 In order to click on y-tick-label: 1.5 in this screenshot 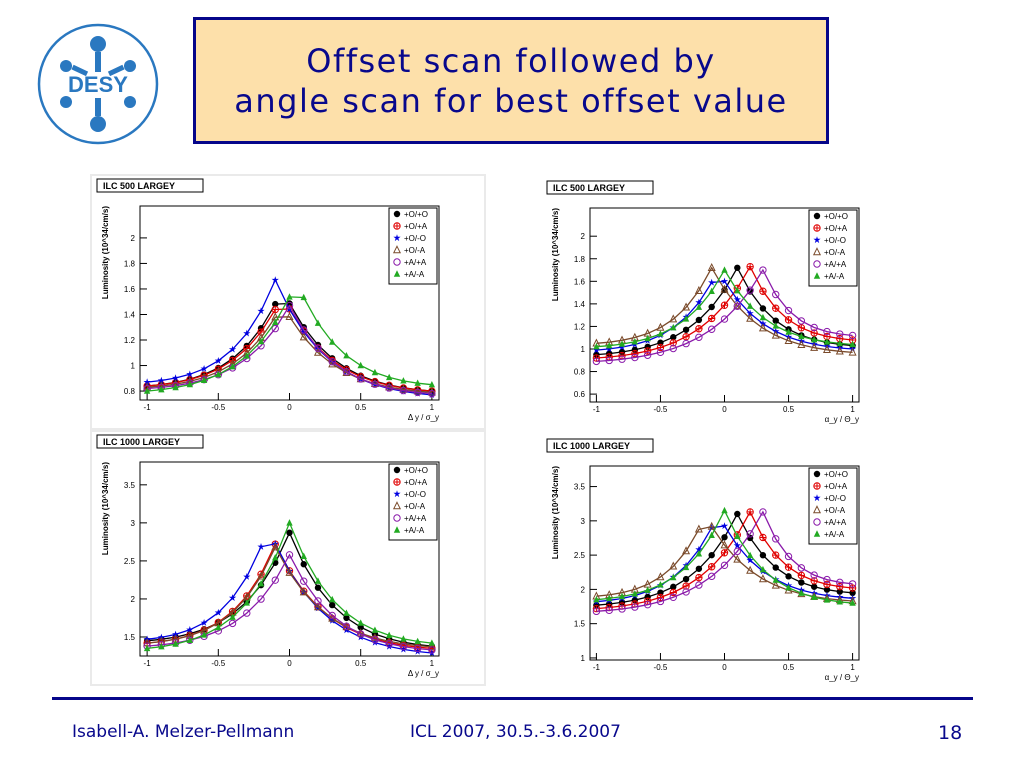, I will do `click(130, 637)`.